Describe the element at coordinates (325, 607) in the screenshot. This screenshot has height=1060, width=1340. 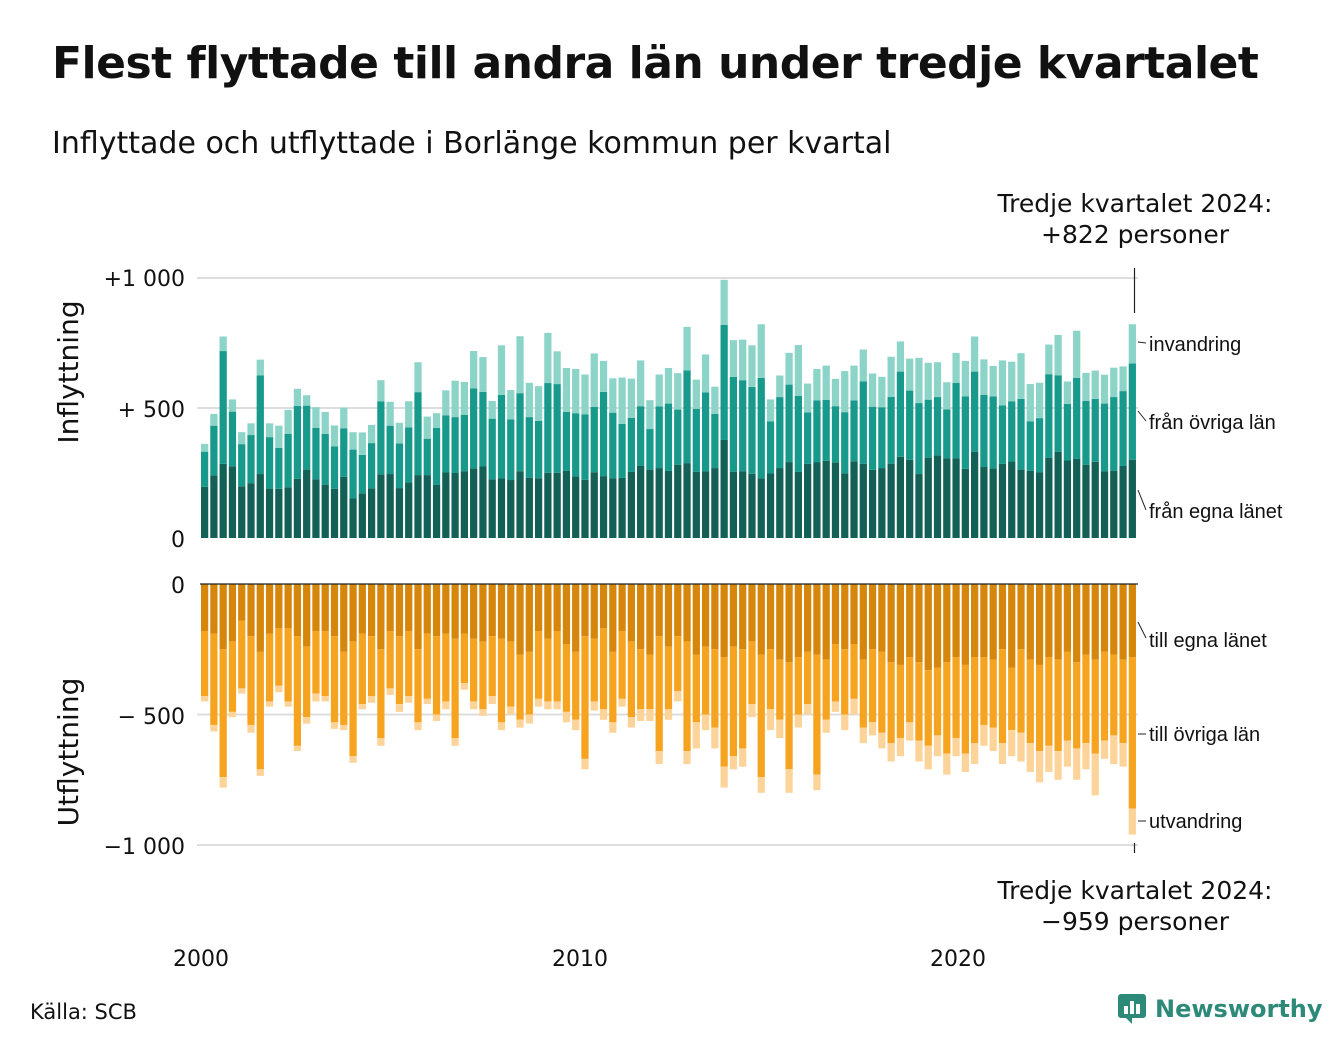
I see `bar-till-egna-länet-13` at that location.